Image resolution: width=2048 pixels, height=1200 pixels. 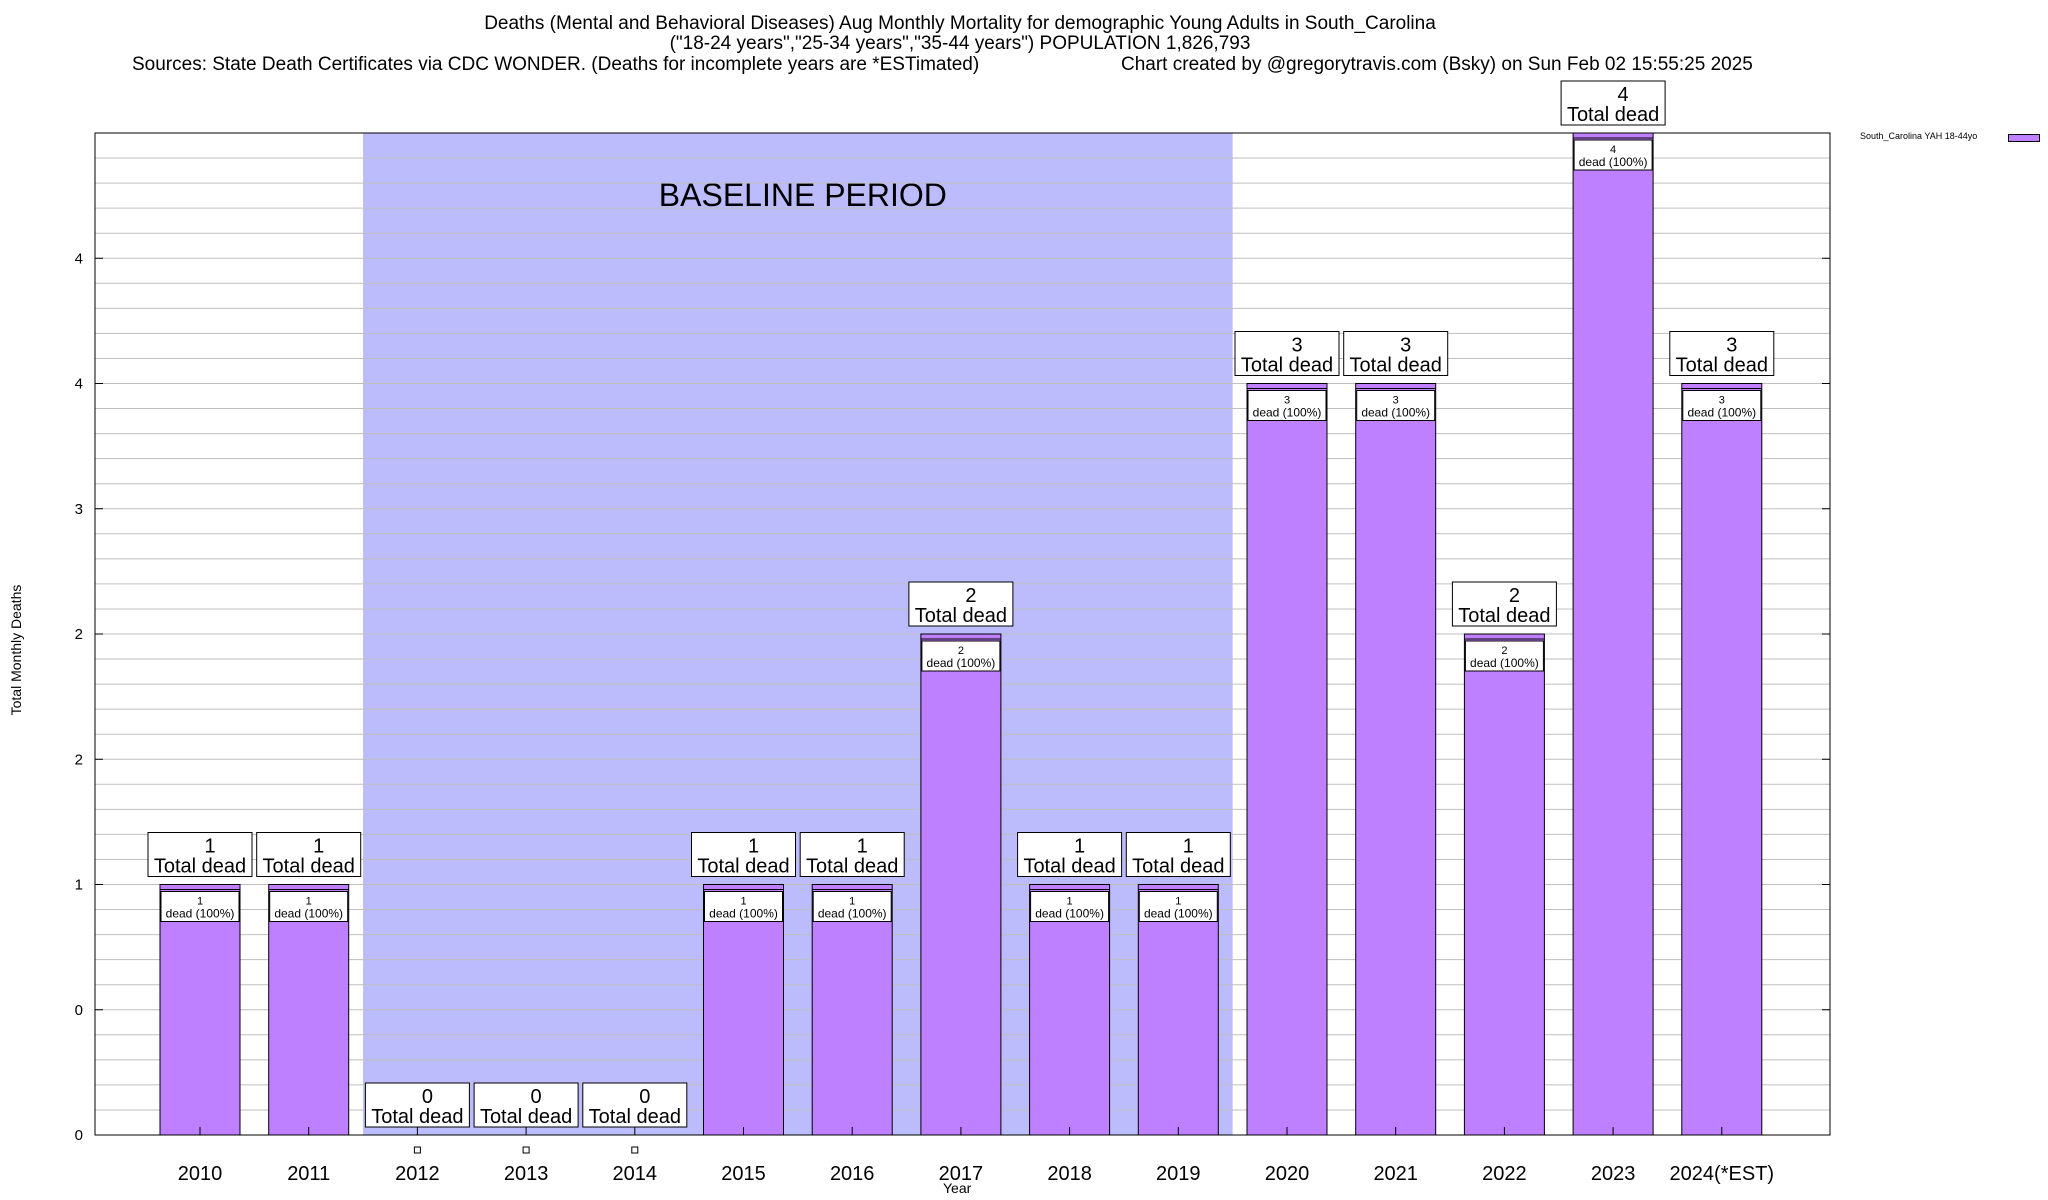 I want to click on y-tick-label: 0, so click(x=79, y=1010).